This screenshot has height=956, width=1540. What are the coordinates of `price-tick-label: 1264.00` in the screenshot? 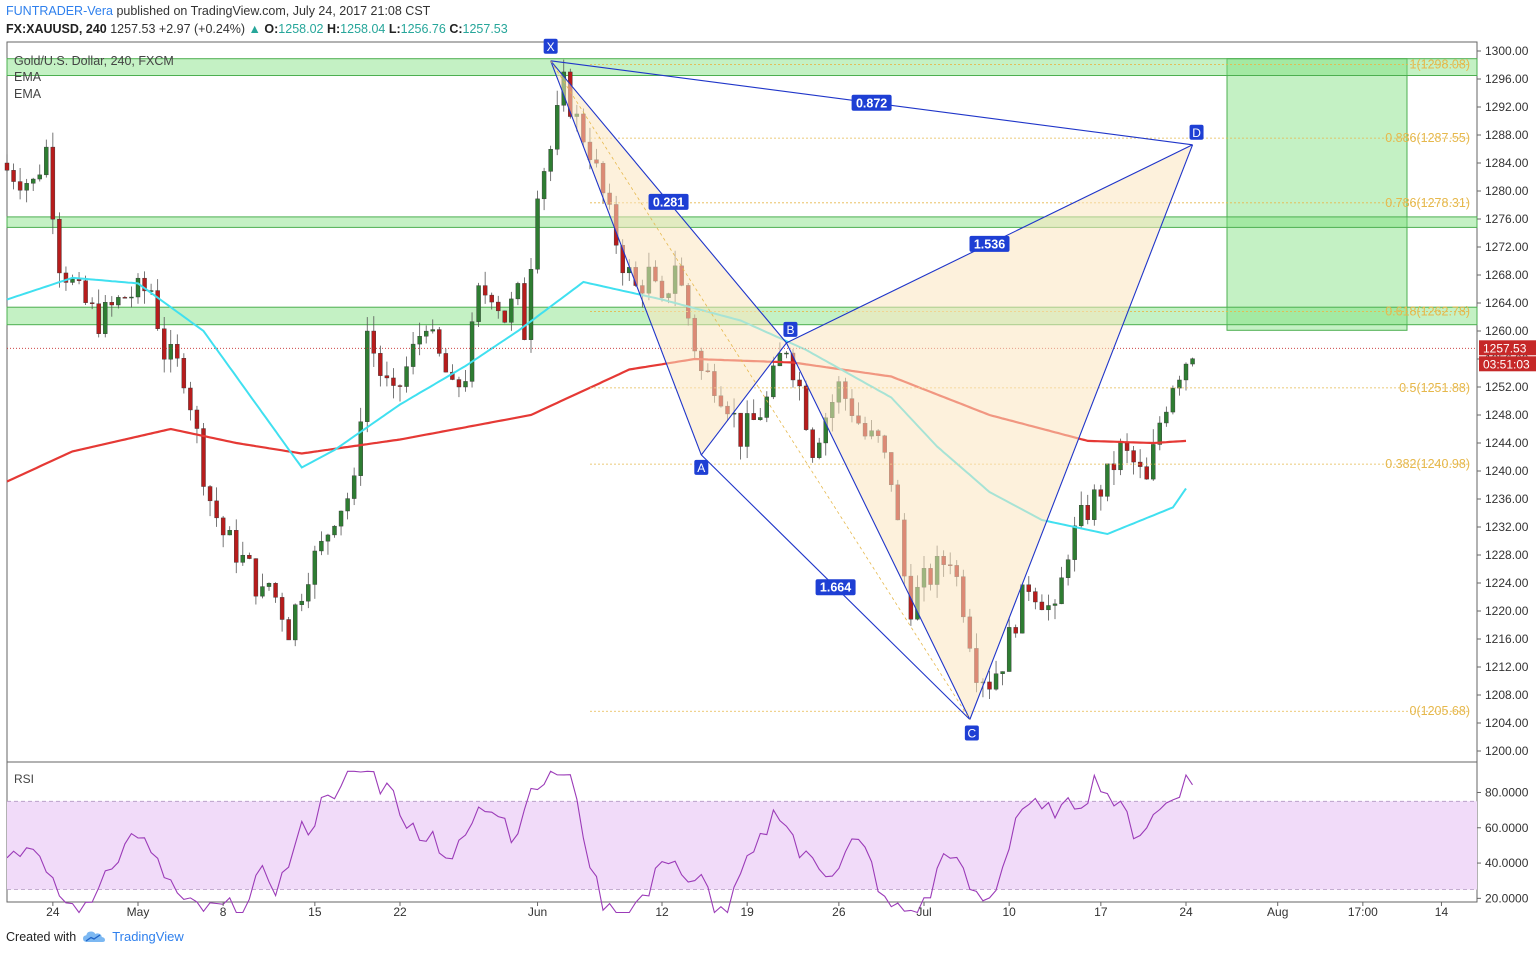 It's located at (1507, 303).